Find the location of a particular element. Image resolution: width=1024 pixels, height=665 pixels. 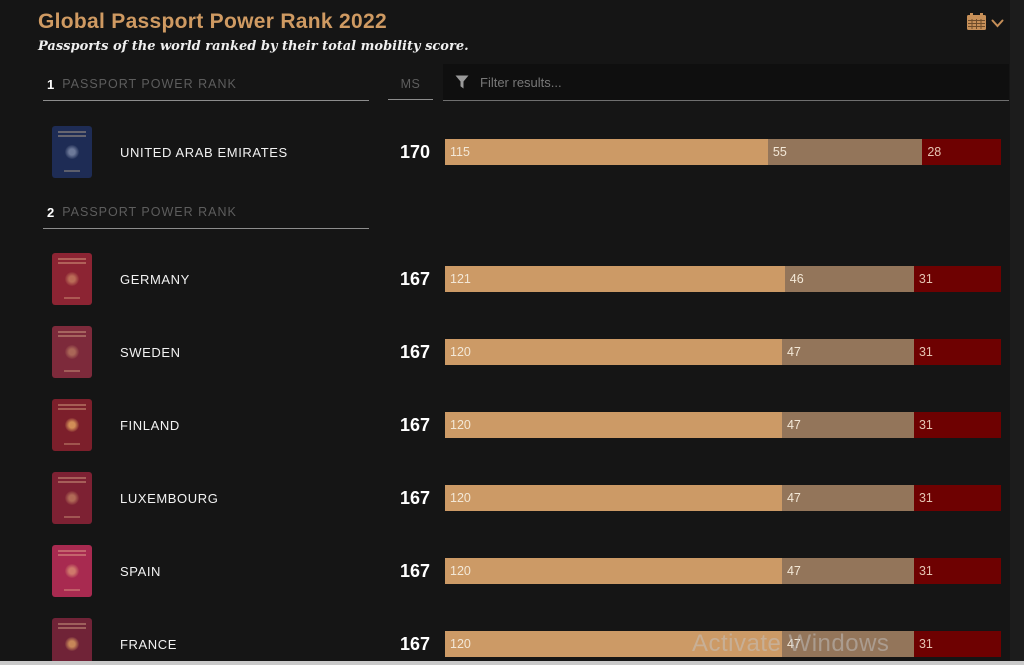

mobility-bar: 121 46 31 is located at coordinates (723, 279).